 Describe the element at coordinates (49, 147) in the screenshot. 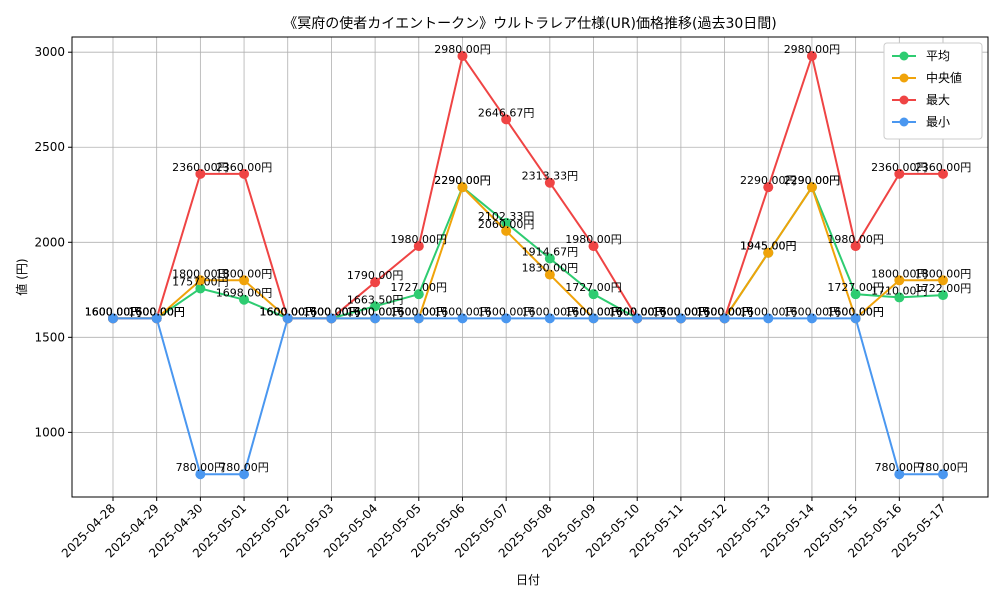

I see `y-tick-label: 2500` at that location.